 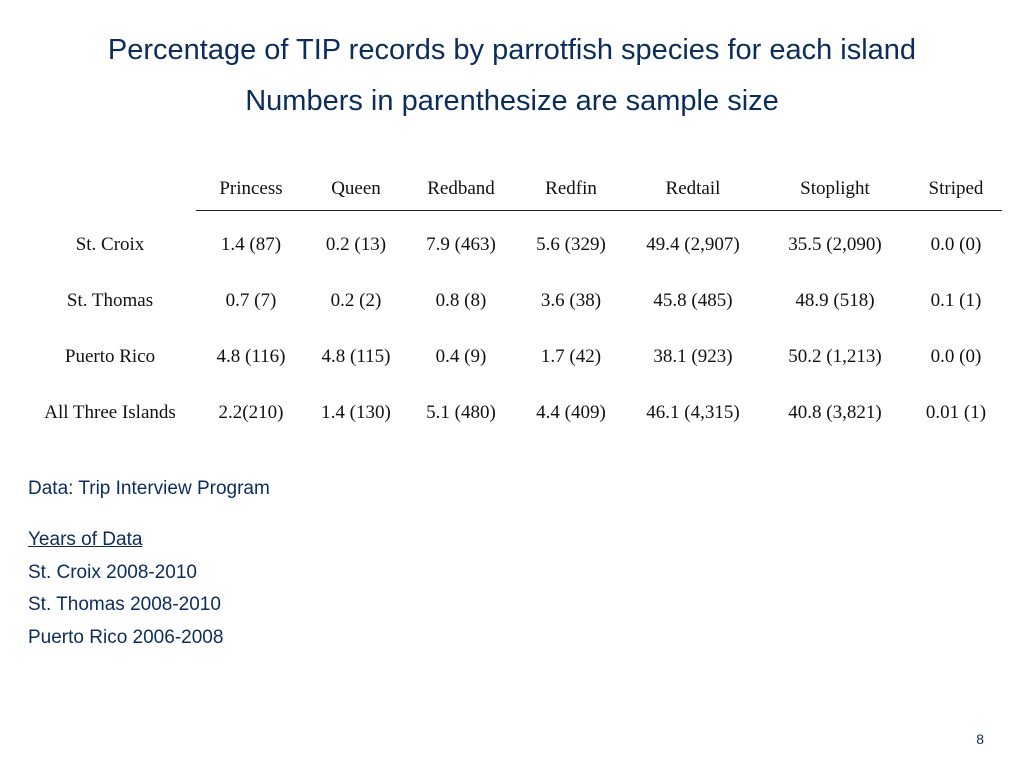 I want to click on table-cell: 45.8 (485), so click(x=693, y=300).